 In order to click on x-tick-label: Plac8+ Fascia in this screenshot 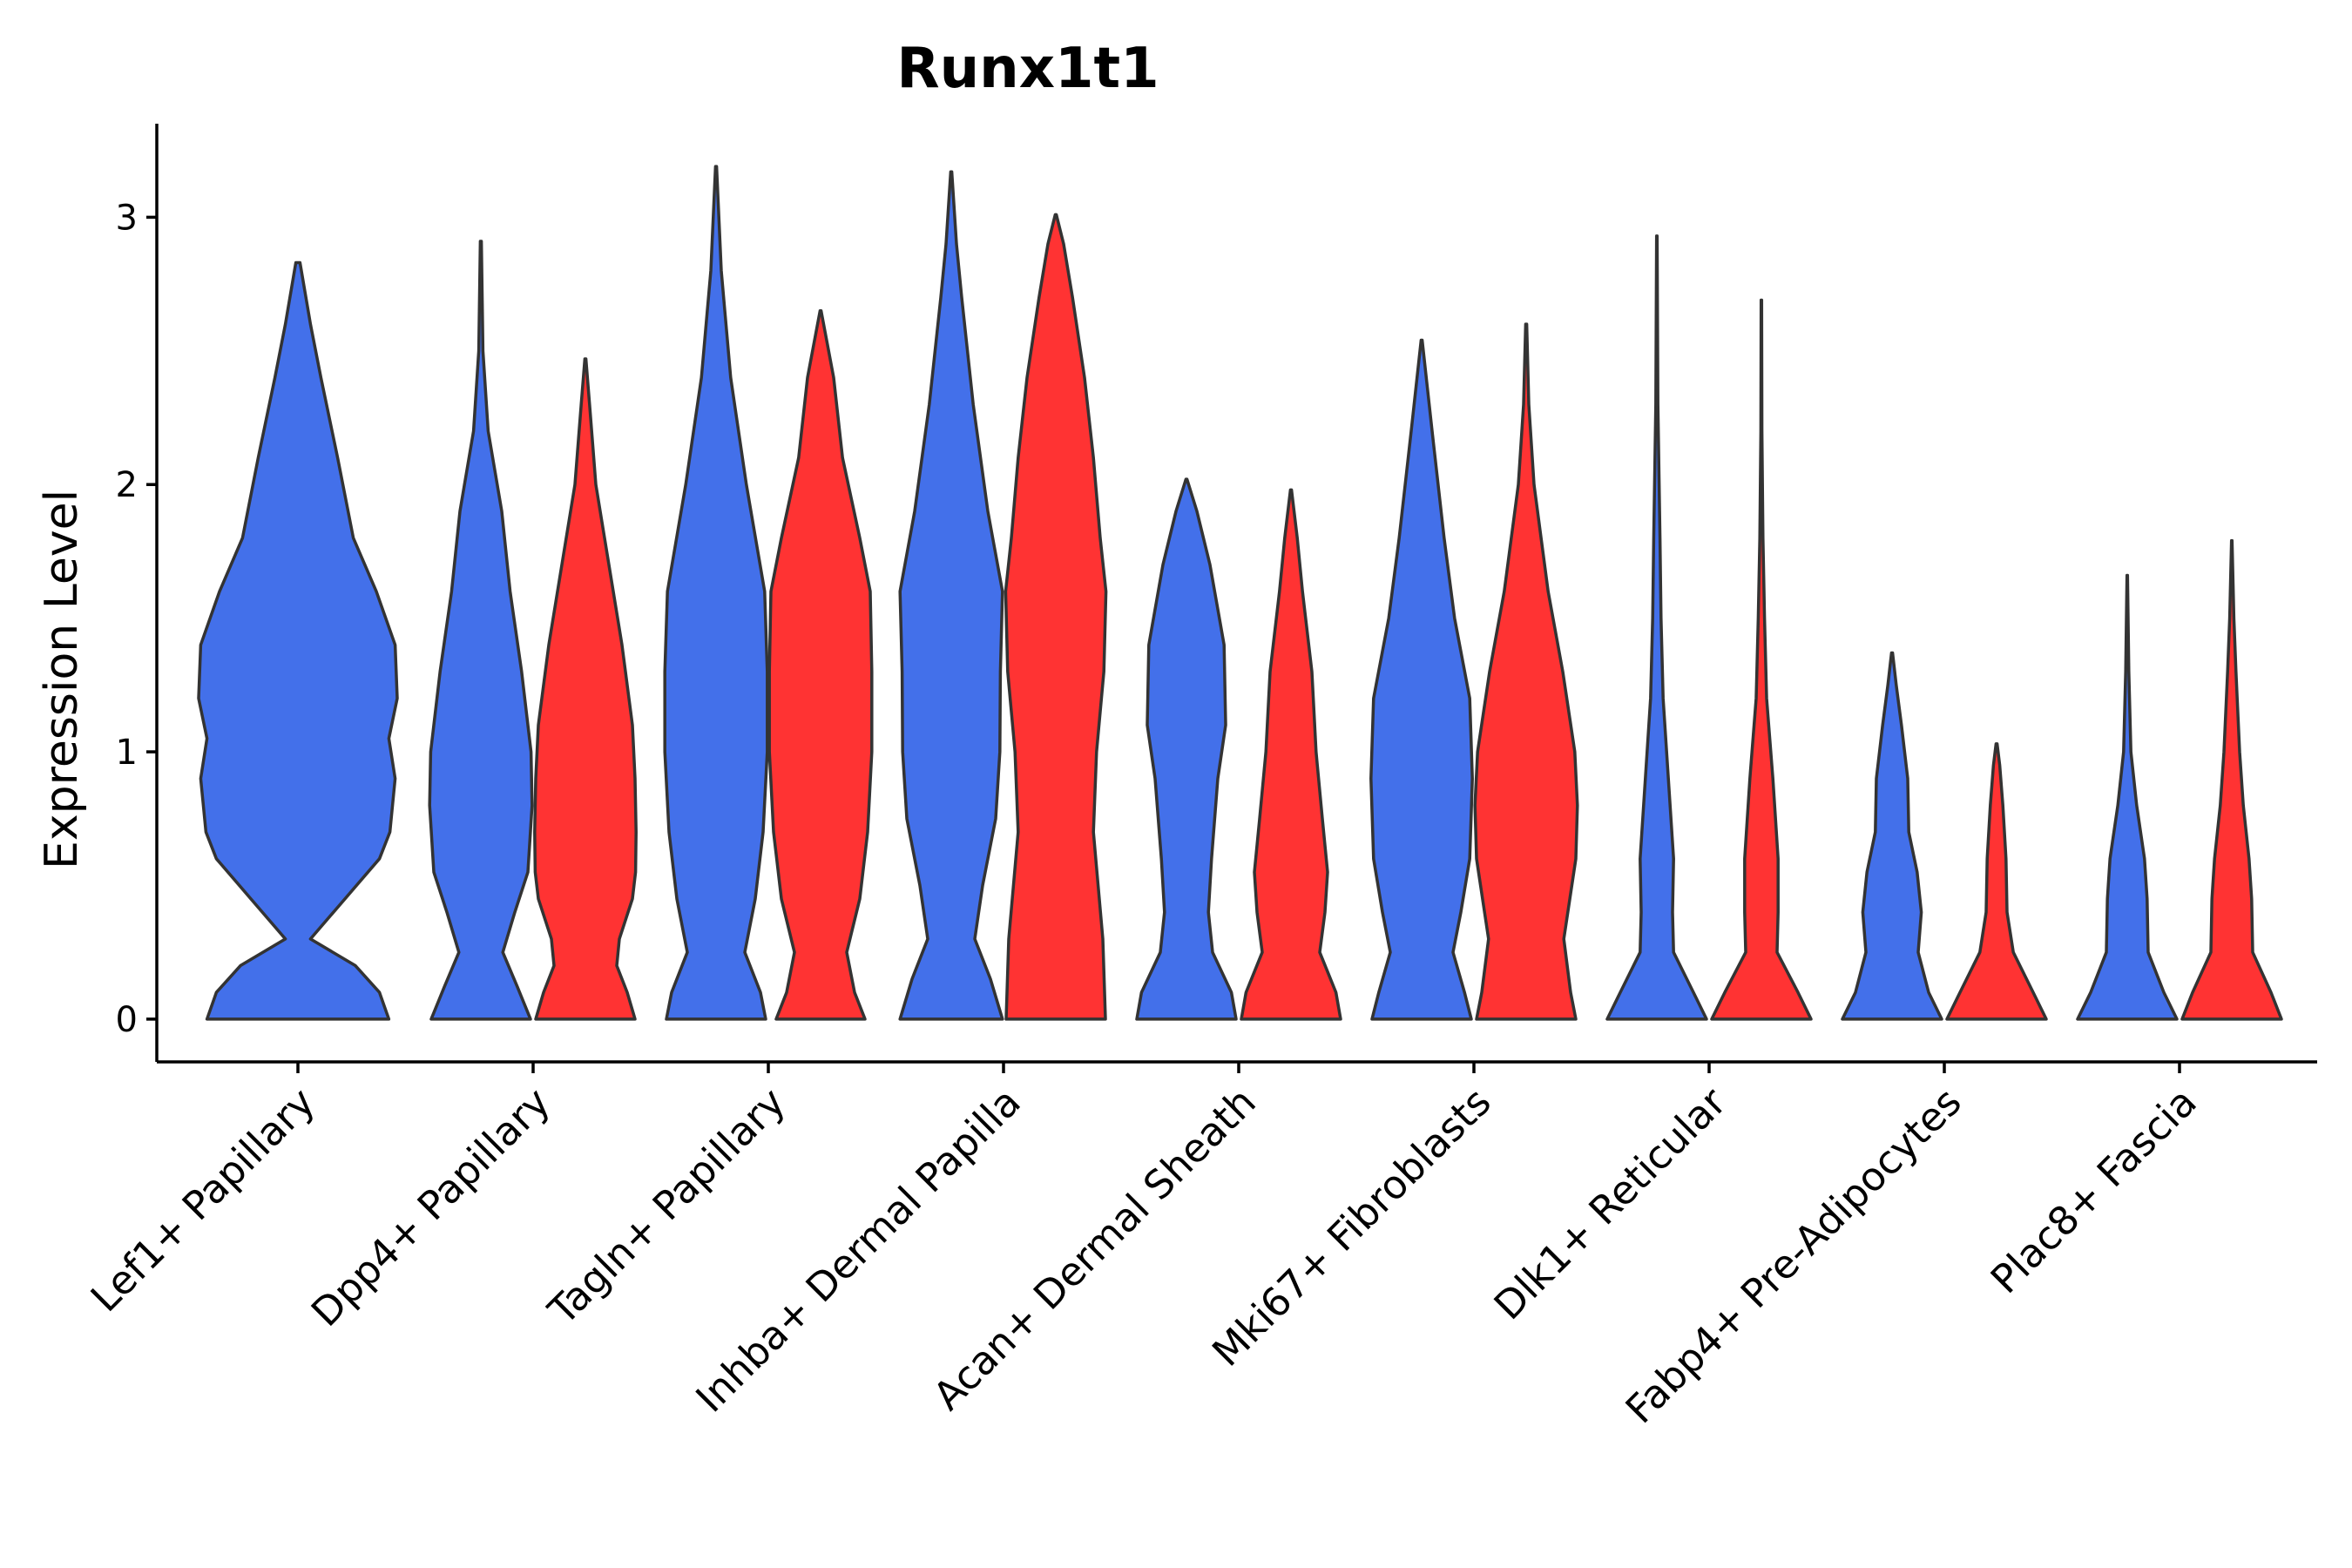, I will do `click(2094, 1190)`.